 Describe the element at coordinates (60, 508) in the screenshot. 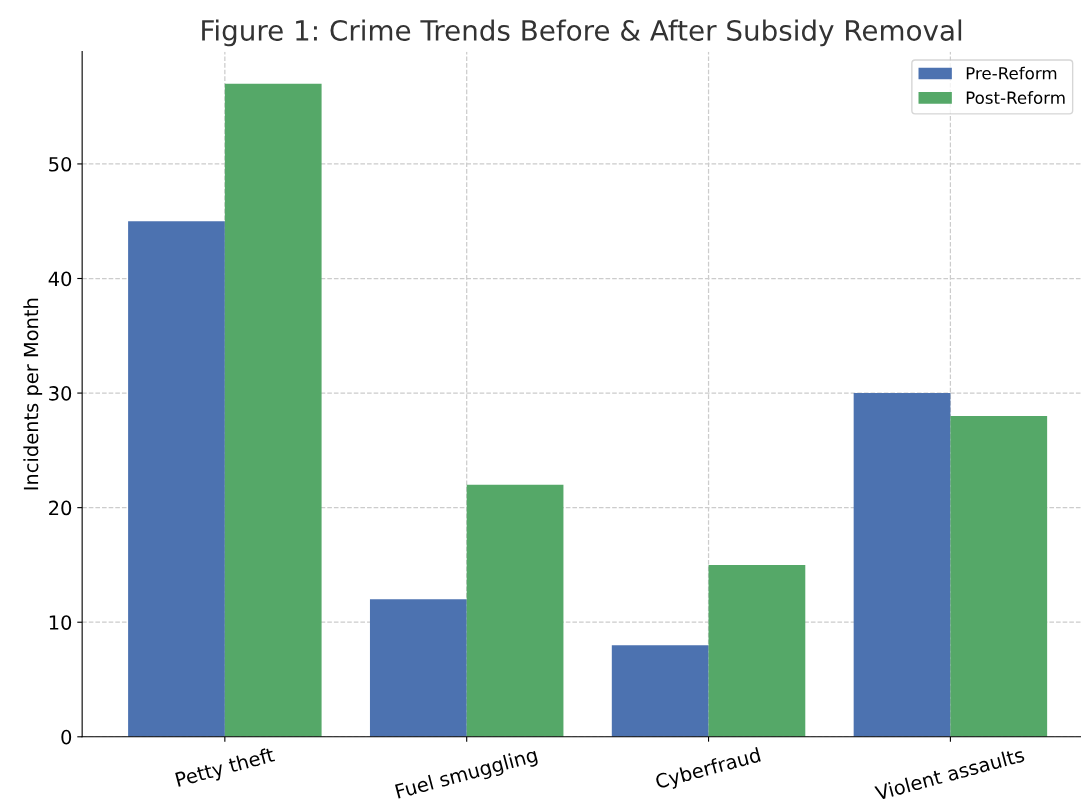

I see `y-tick-label: 20` at that location.